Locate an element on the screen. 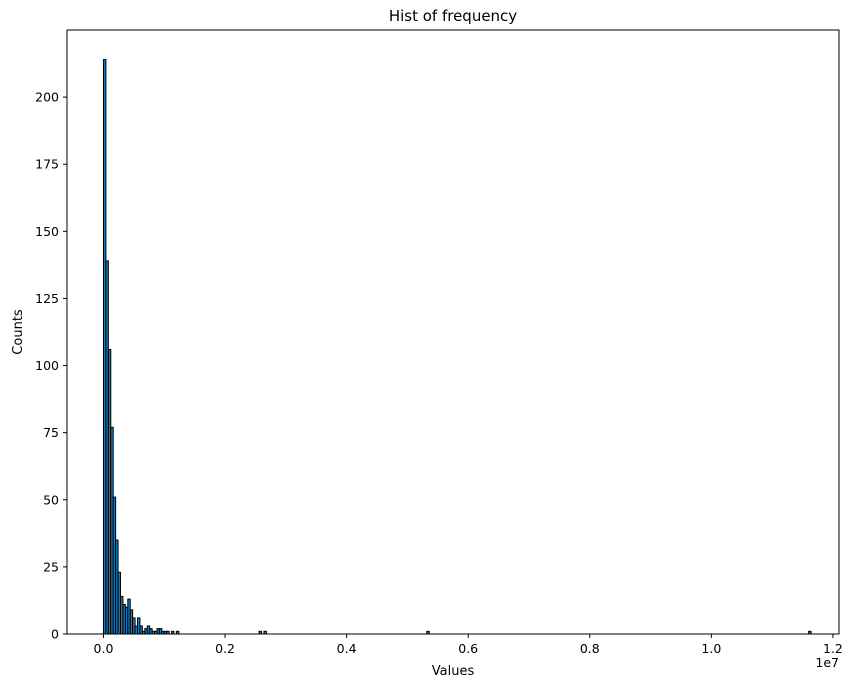  y-tick-label: 125 is located at coordinates (47, 298).